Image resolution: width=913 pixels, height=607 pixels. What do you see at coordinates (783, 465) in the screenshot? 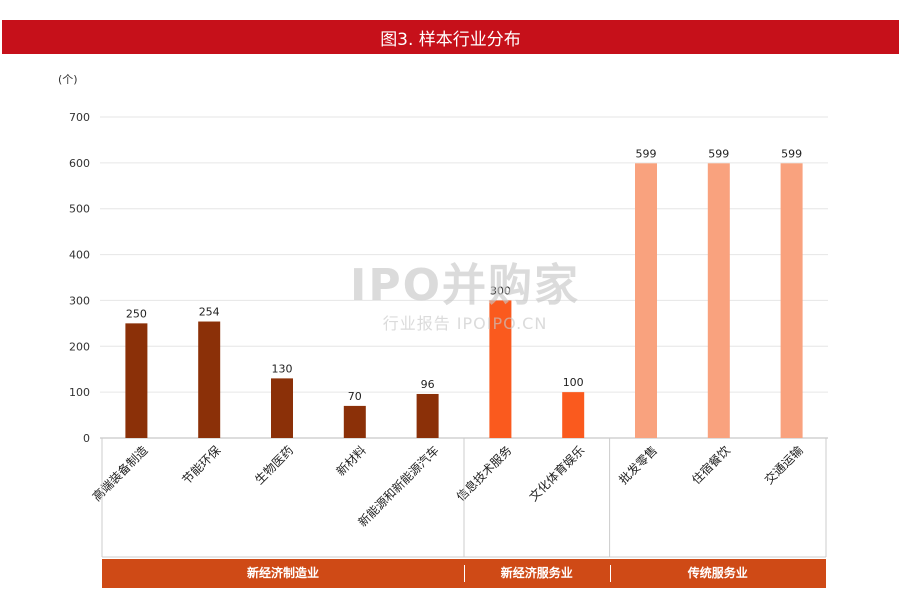
I see `x-tick-label: 交通运输` at bounding box center [783, 465].